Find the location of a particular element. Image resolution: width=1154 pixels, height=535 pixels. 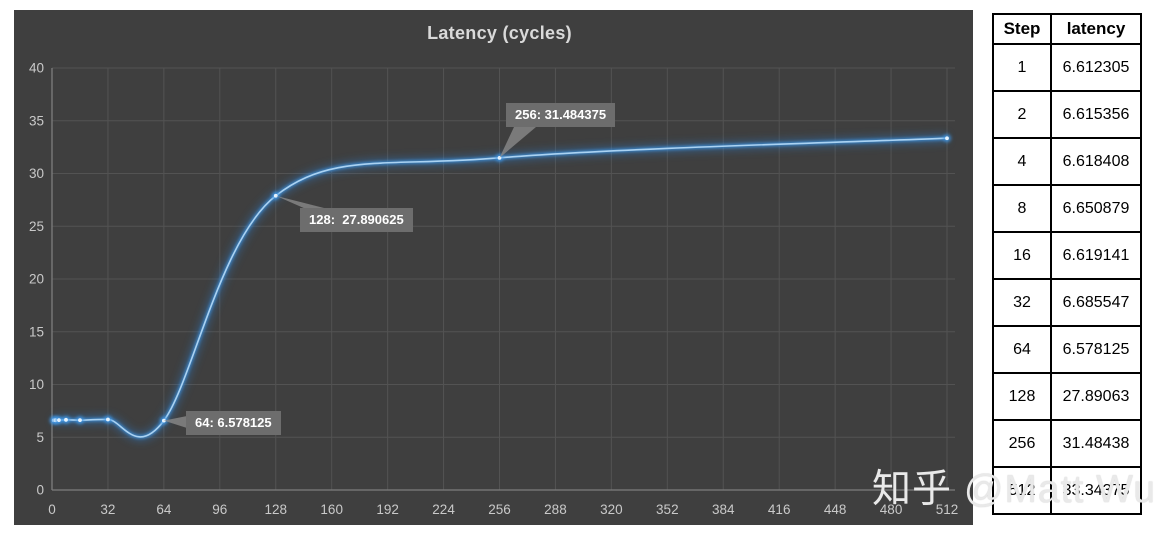

table-row: 16 6.619141 is located at coordinates (1067, 255).